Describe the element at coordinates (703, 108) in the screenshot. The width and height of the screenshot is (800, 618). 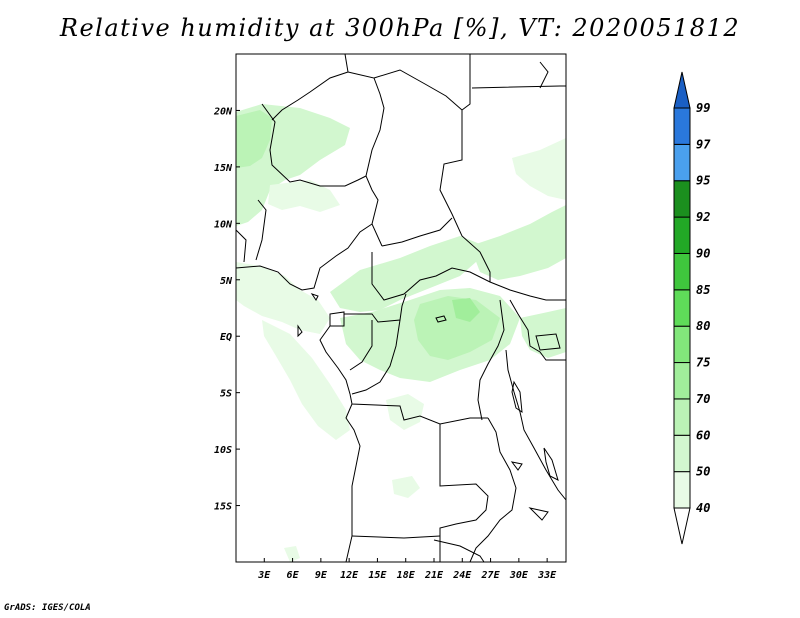
I see `colorbar-label: 99` at that location.